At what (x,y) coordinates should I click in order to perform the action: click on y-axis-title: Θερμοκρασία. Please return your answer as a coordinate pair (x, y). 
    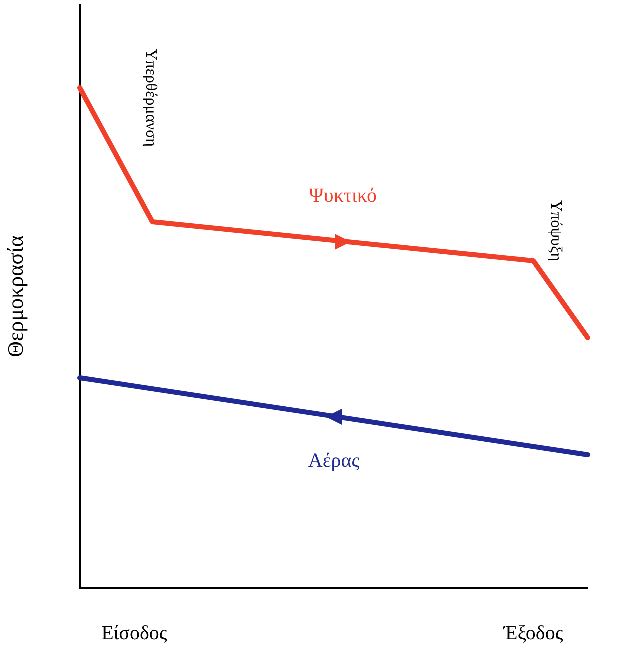
    Looking at the image, I should click on (15, 296).